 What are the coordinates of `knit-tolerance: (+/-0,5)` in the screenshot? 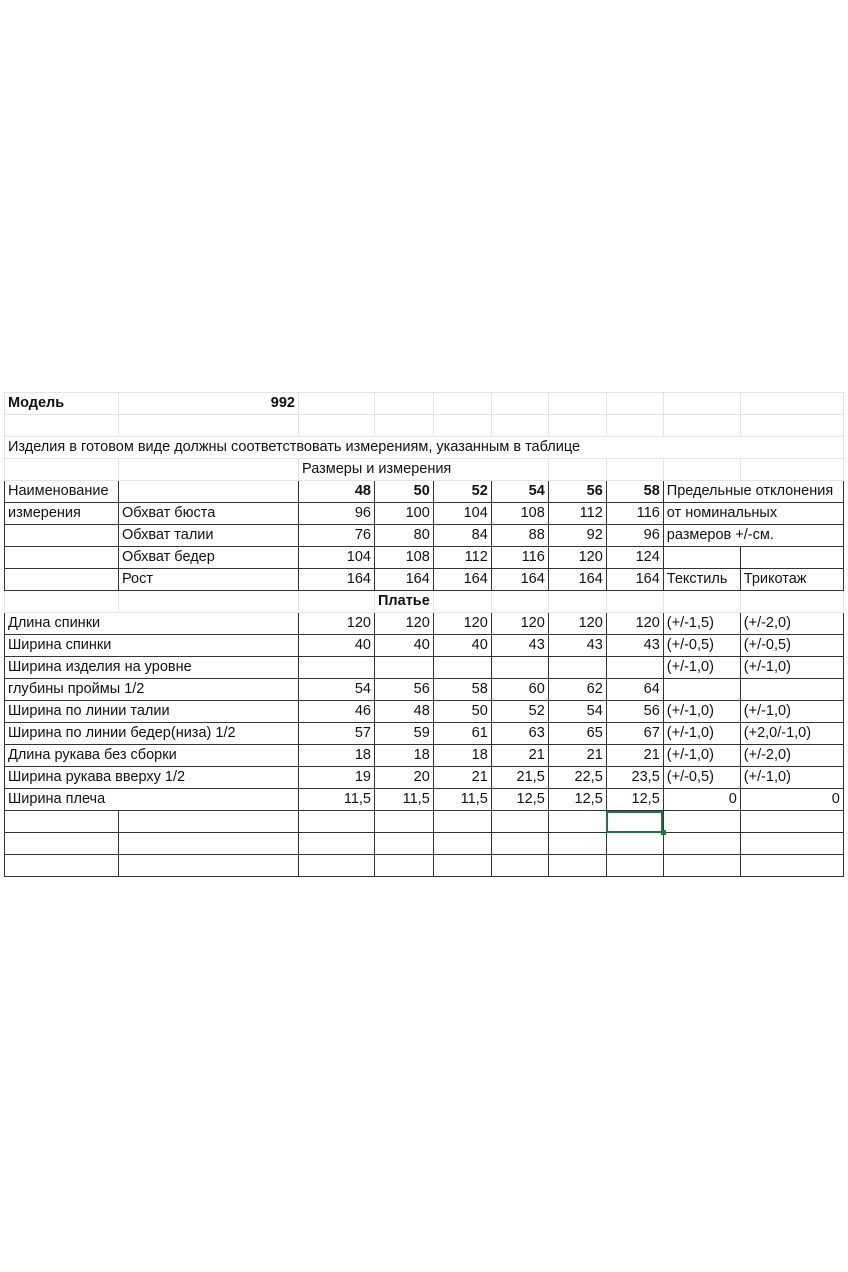 It's located at (791, 645).